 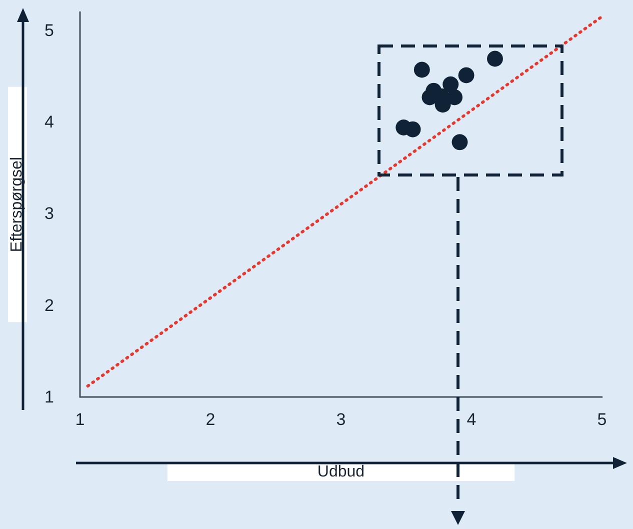 What do you see at coordinates (341, 419) in the screenshot?
I see `x-tick-label: 3` at bounding box center [341, 419].